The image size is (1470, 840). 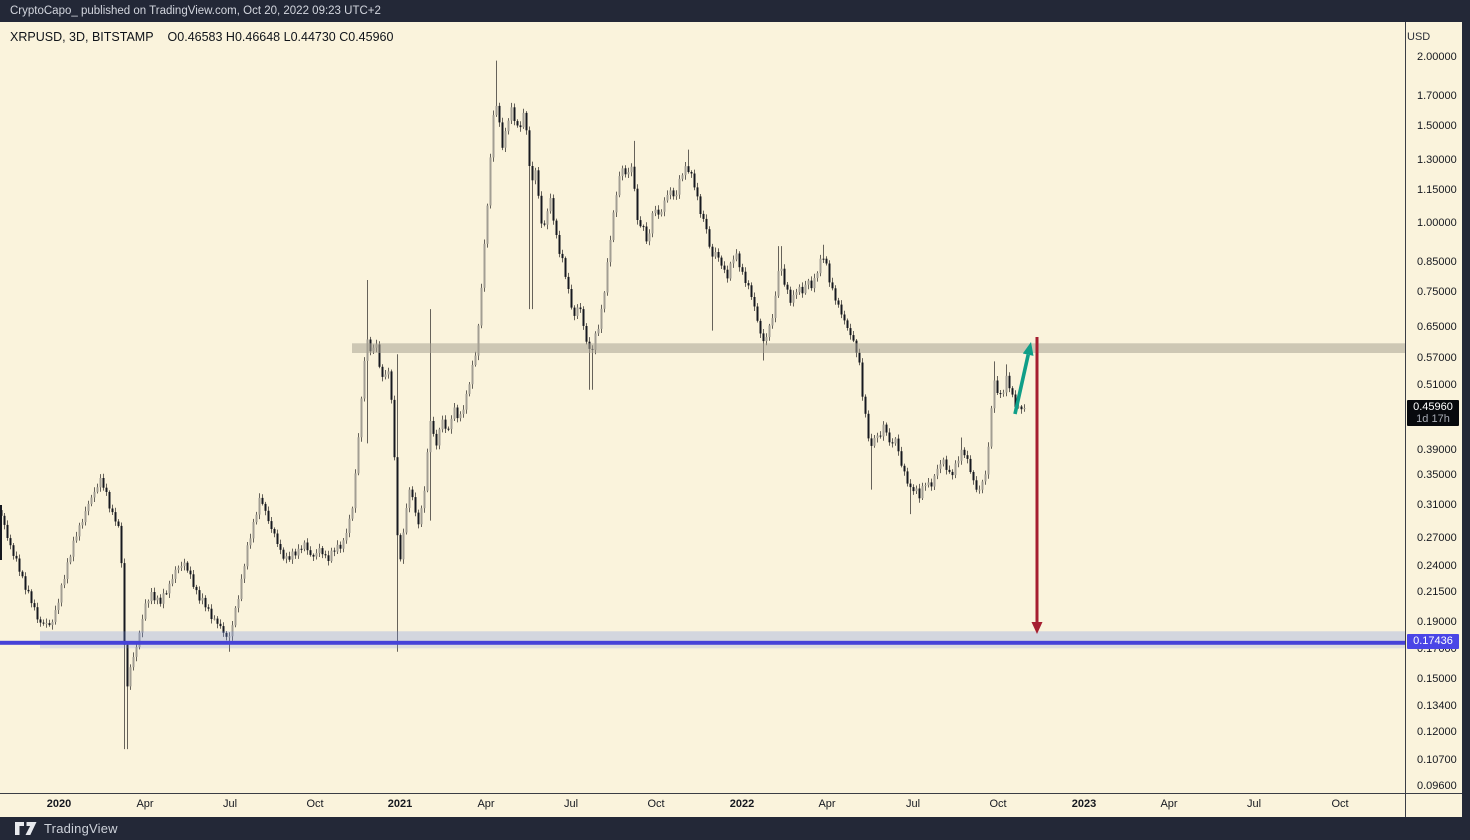 What do you see at coordinates (1437, 96) in the screenshot?
I see `price-tick: 1.70000` at bounding box center [1437, 96].